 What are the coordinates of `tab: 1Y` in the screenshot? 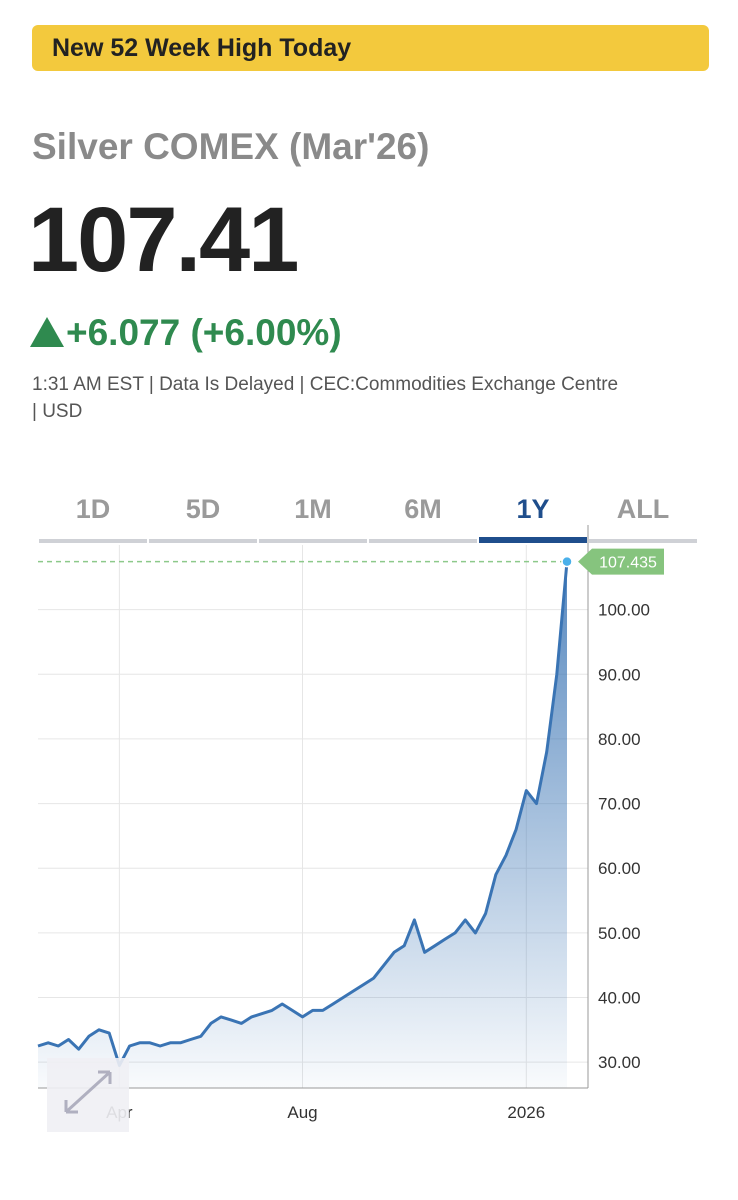 It's located at (532, 509).